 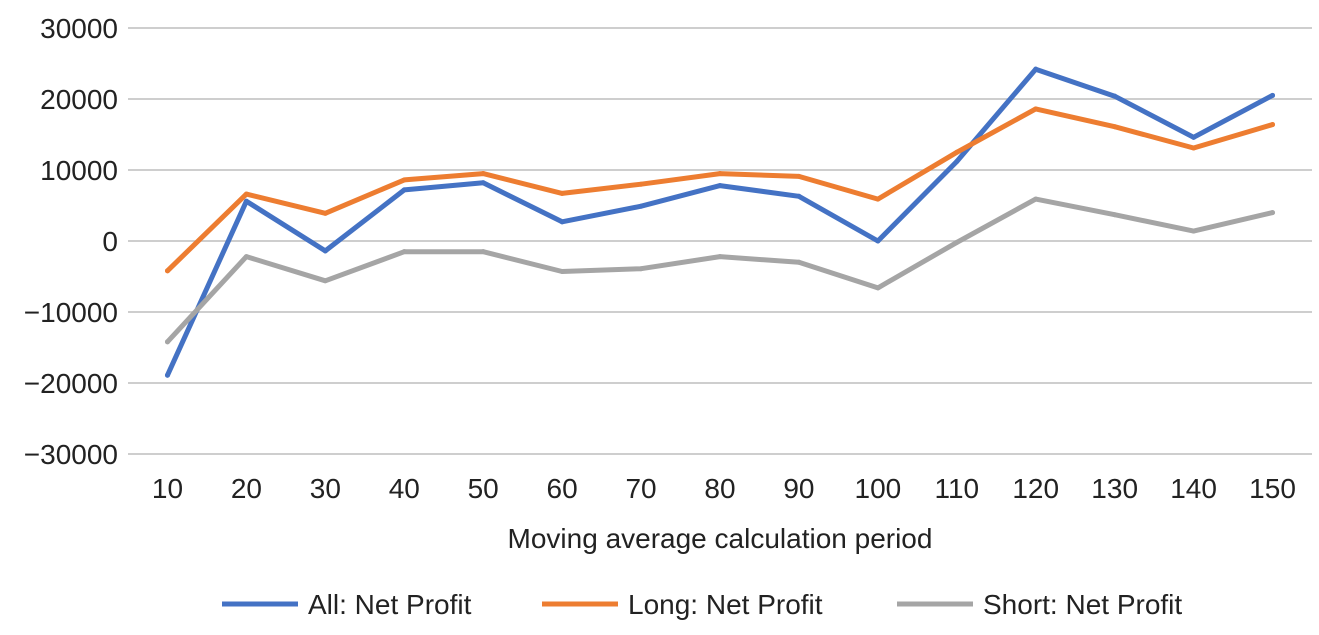 I want to click on x-tick-label: 100, so click(x=878, y=488).